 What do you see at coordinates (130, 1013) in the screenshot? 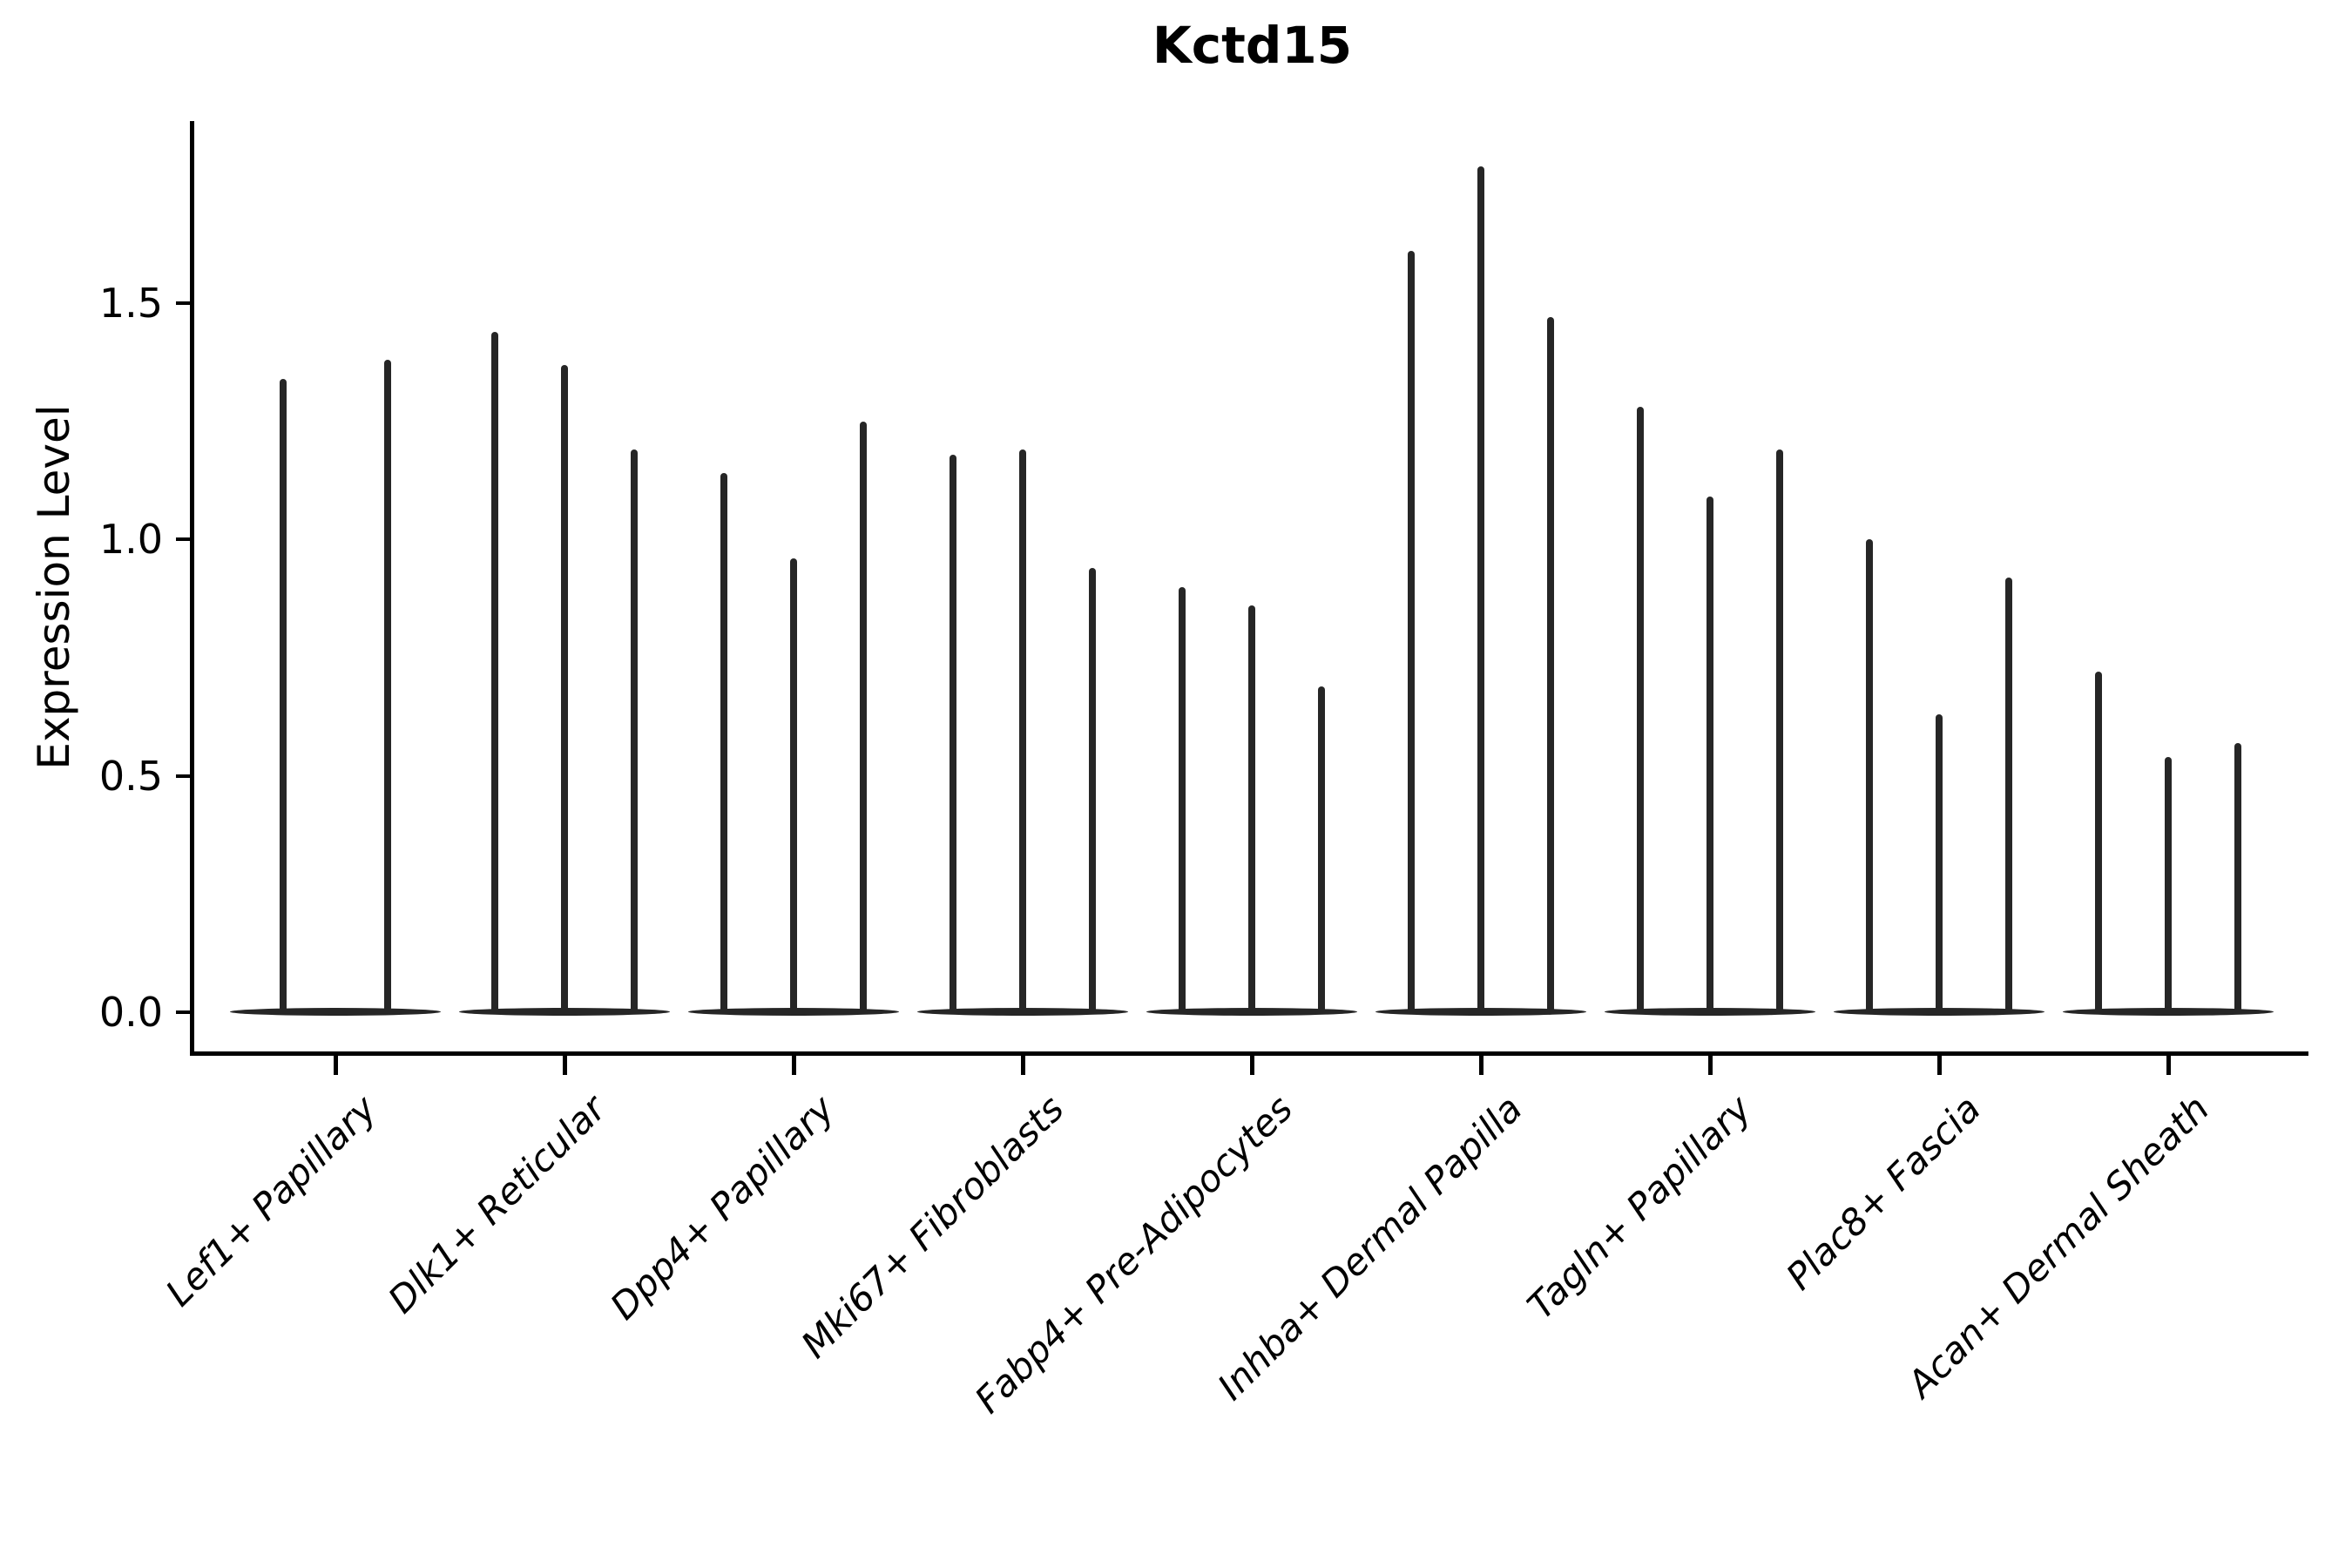
I see `y-tick-label: 0.0` at bounding box center [130, 1013].